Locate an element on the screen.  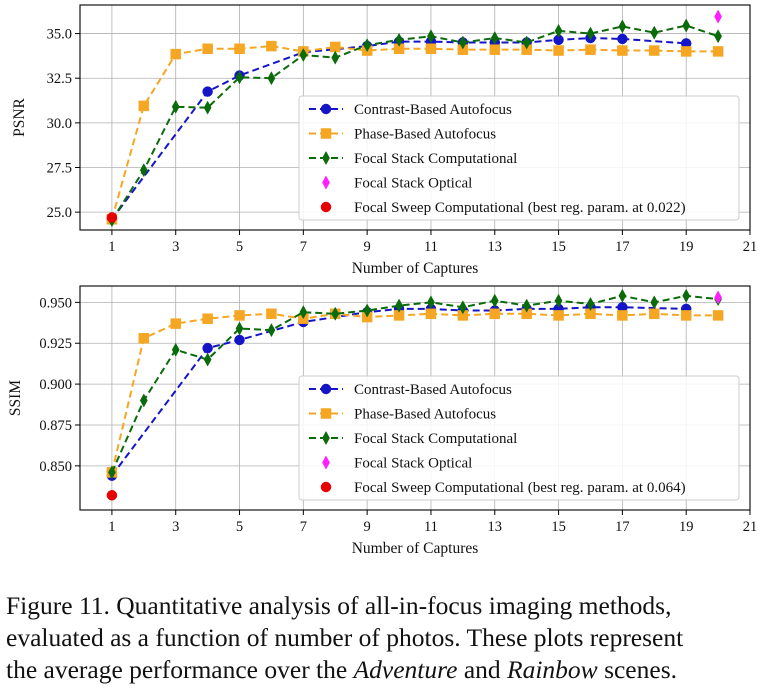
legend-item-focal-stack-optical: Focal Stack Optical is located at coordinates (397, 183).